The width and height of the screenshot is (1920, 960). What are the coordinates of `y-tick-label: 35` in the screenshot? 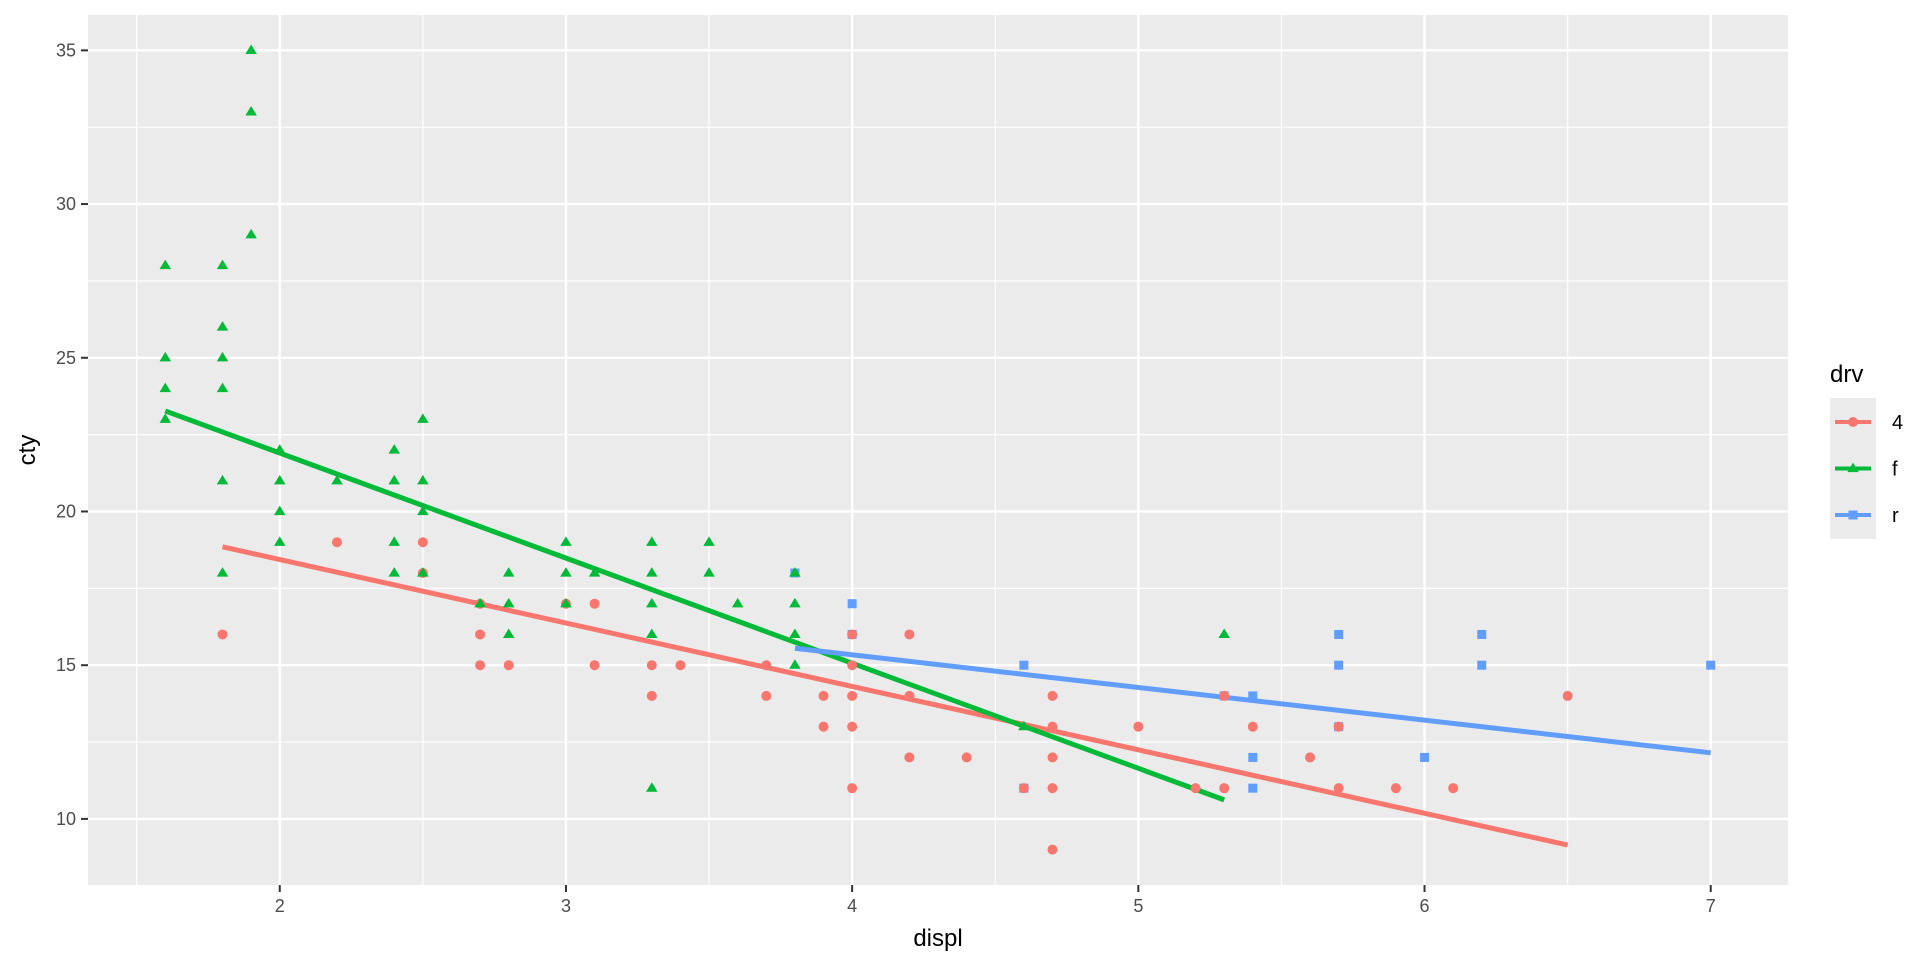 It's located at (66, 50).